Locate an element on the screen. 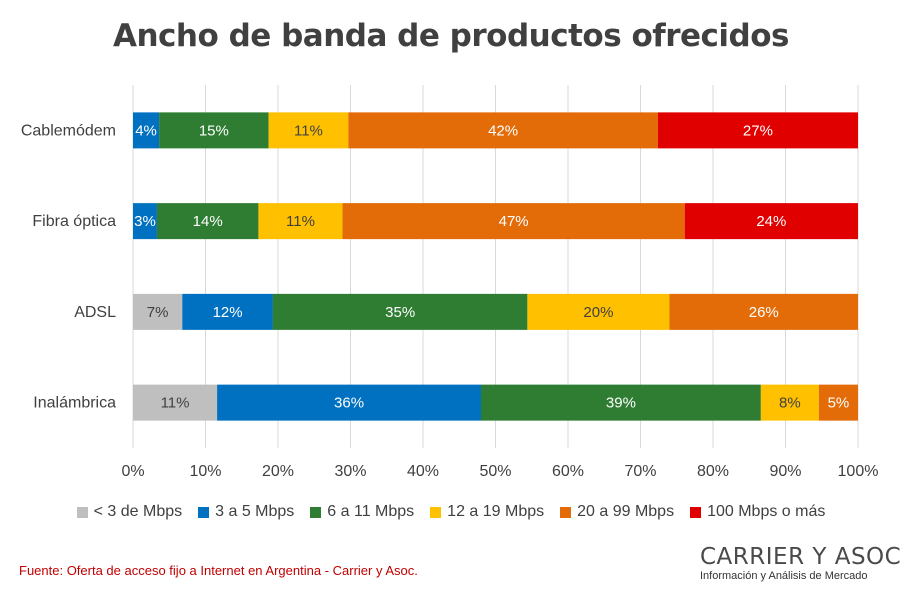 Image resolution: width=902 pixels, height=593 pixels. data-label: 7% is located at coordinates (158, 312).